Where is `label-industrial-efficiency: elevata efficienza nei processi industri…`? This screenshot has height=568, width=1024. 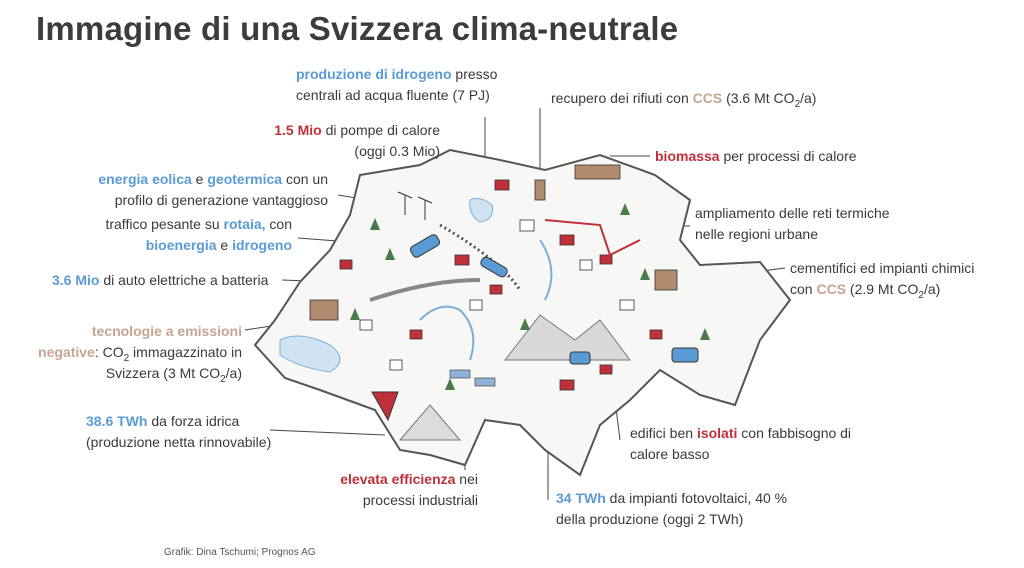
label-industrial-efficiency: elevata efficienza nei processi industri… is located at coordinates (409, 489).